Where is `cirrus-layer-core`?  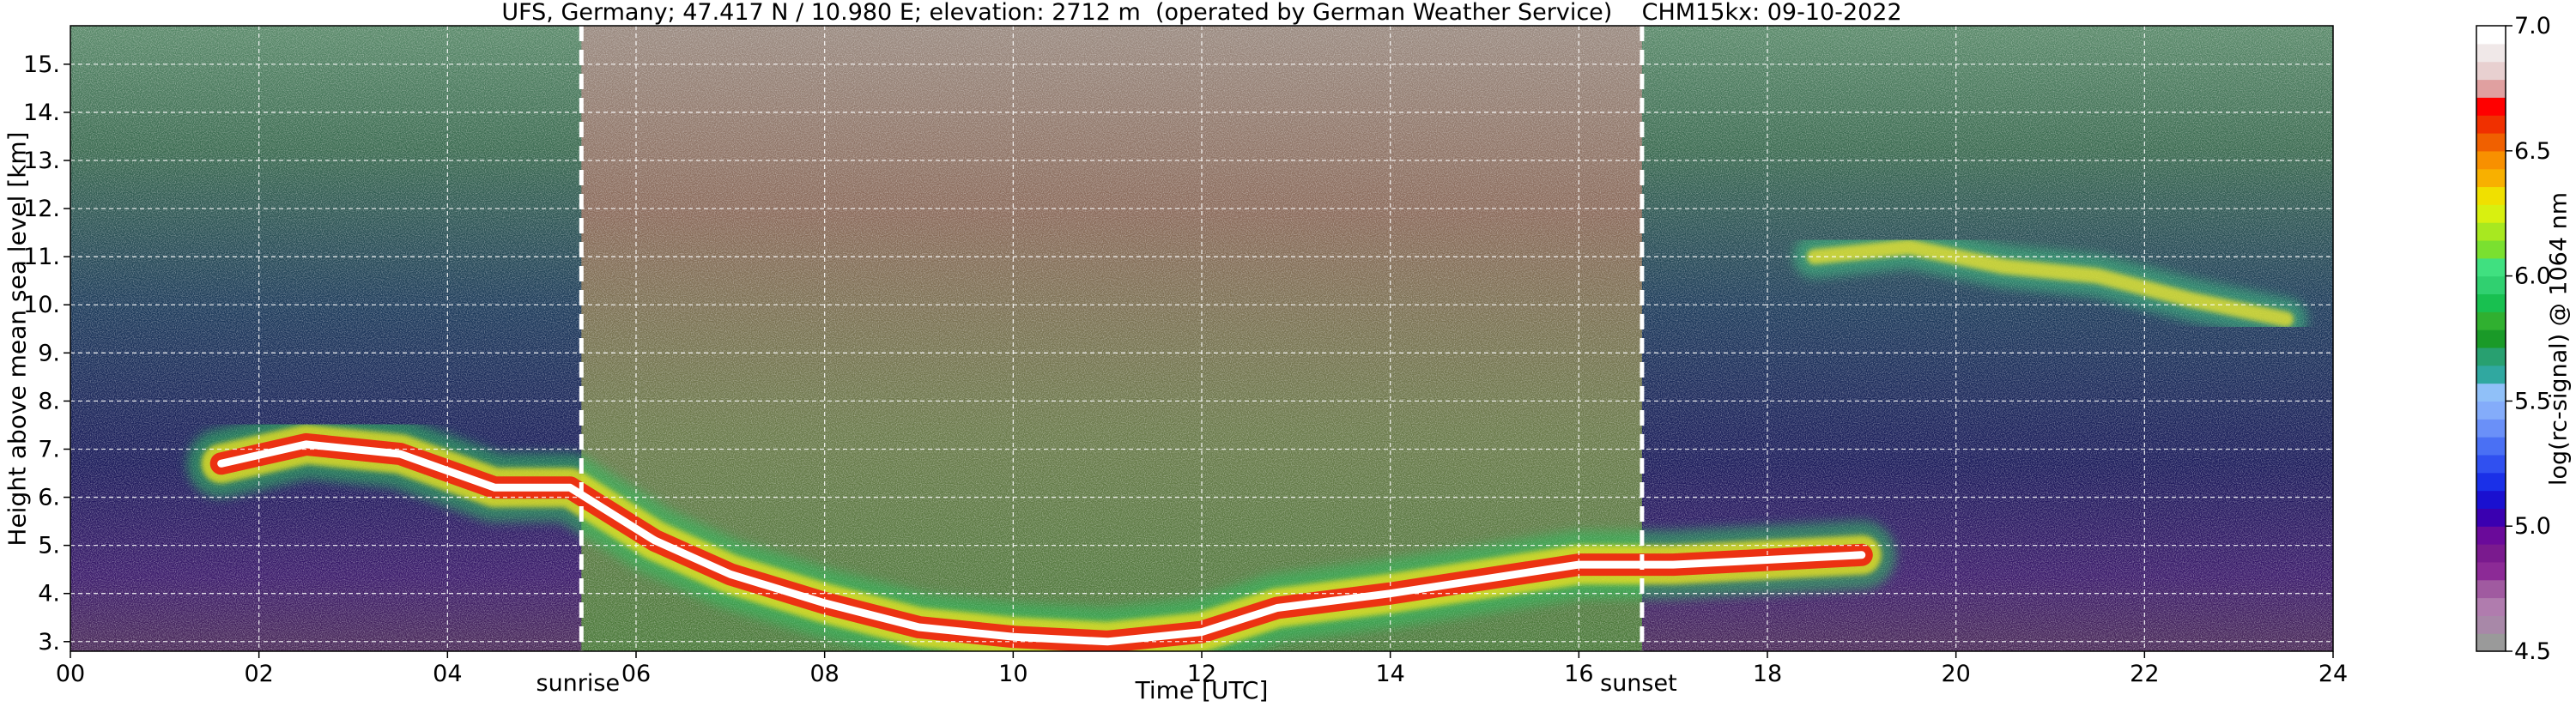
cirrus-layer-core is located at coordinates (2050, 283).